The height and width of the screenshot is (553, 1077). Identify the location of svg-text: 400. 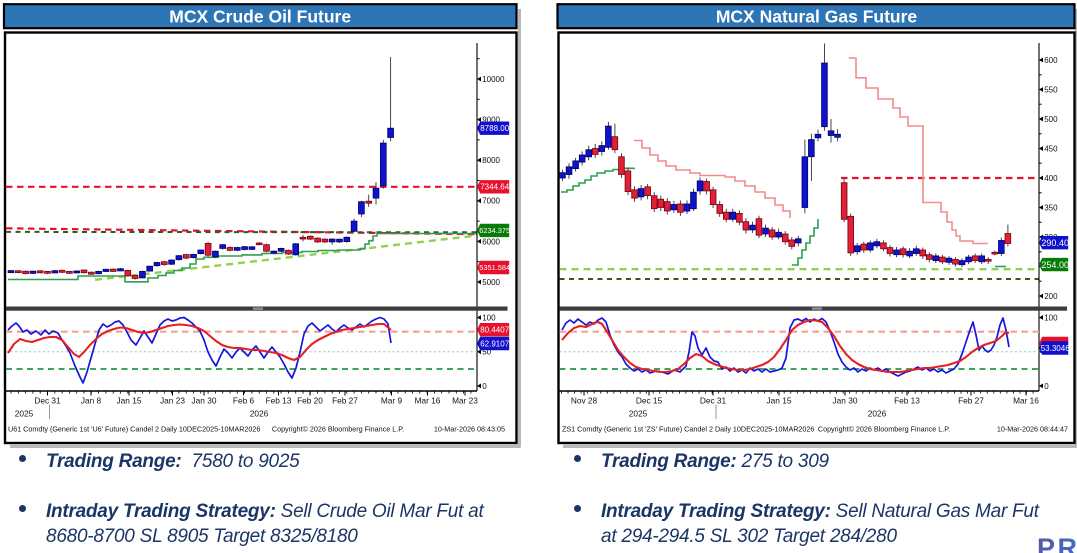
(1051, 178).